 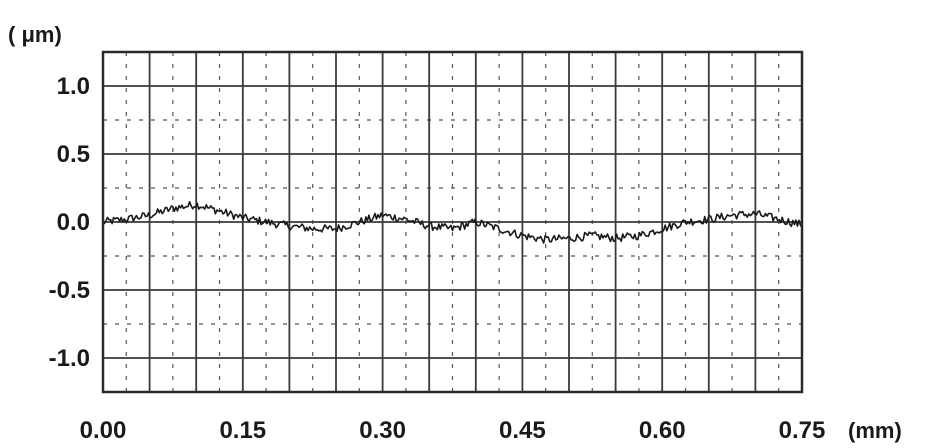 What do you see at coordinates (69, 290) in the screenshot?
I see `y-tick-label: -0.5` at bounding box center [69, 290].